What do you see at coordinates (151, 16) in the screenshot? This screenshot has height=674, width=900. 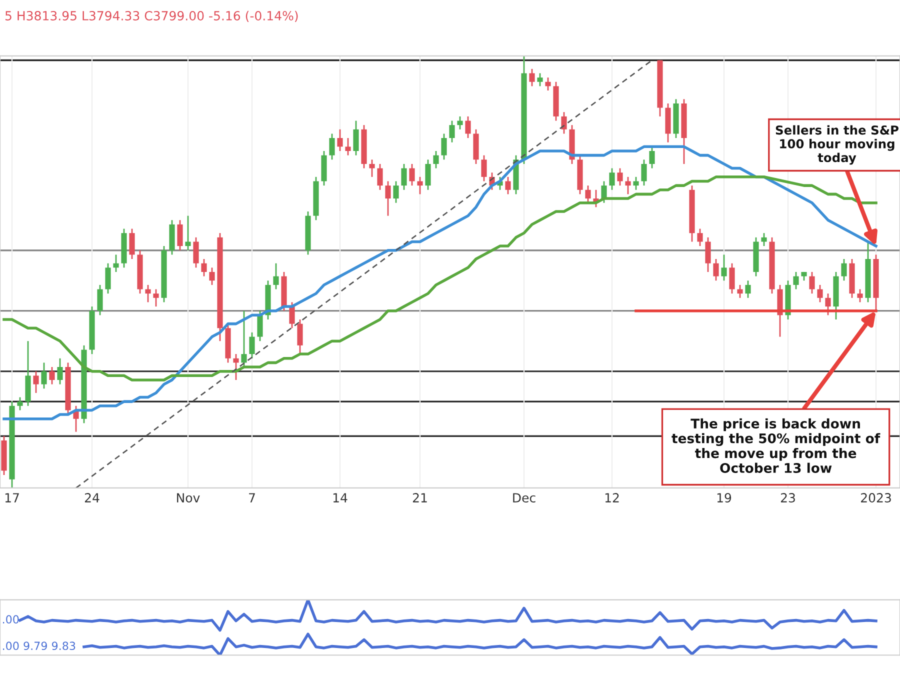 I see `text: 5 H3813.95 L3794.33 C3799.00 -5.16 (-0.14%)` at bounding box center [151, 16].